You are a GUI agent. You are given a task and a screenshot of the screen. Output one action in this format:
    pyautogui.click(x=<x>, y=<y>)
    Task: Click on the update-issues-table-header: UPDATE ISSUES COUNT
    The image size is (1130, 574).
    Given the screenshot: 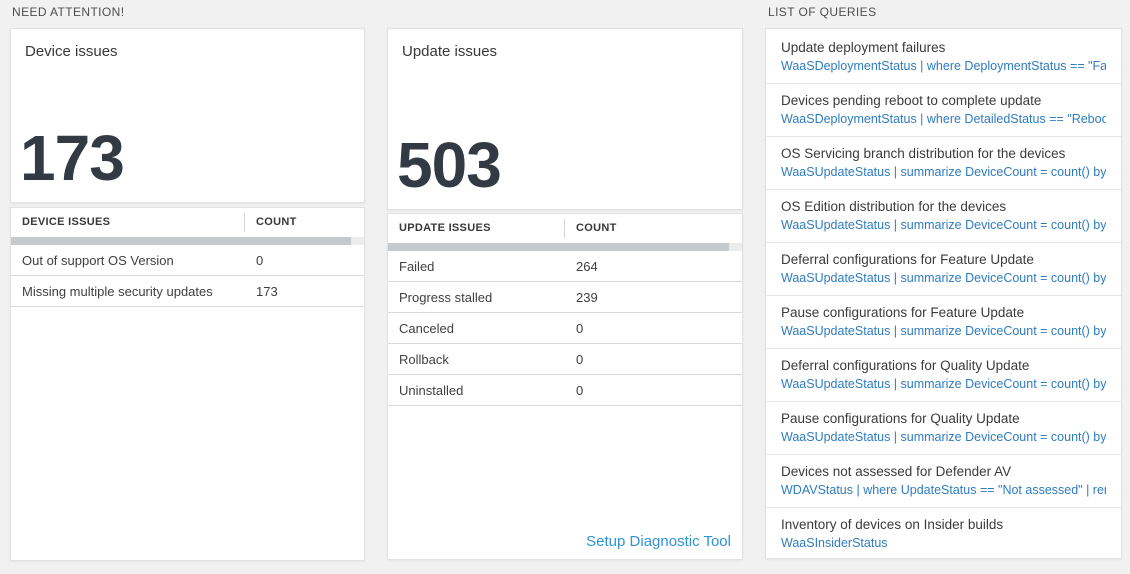 What is the action you would take?
    pyautogui.click(x=565, y=228)
    